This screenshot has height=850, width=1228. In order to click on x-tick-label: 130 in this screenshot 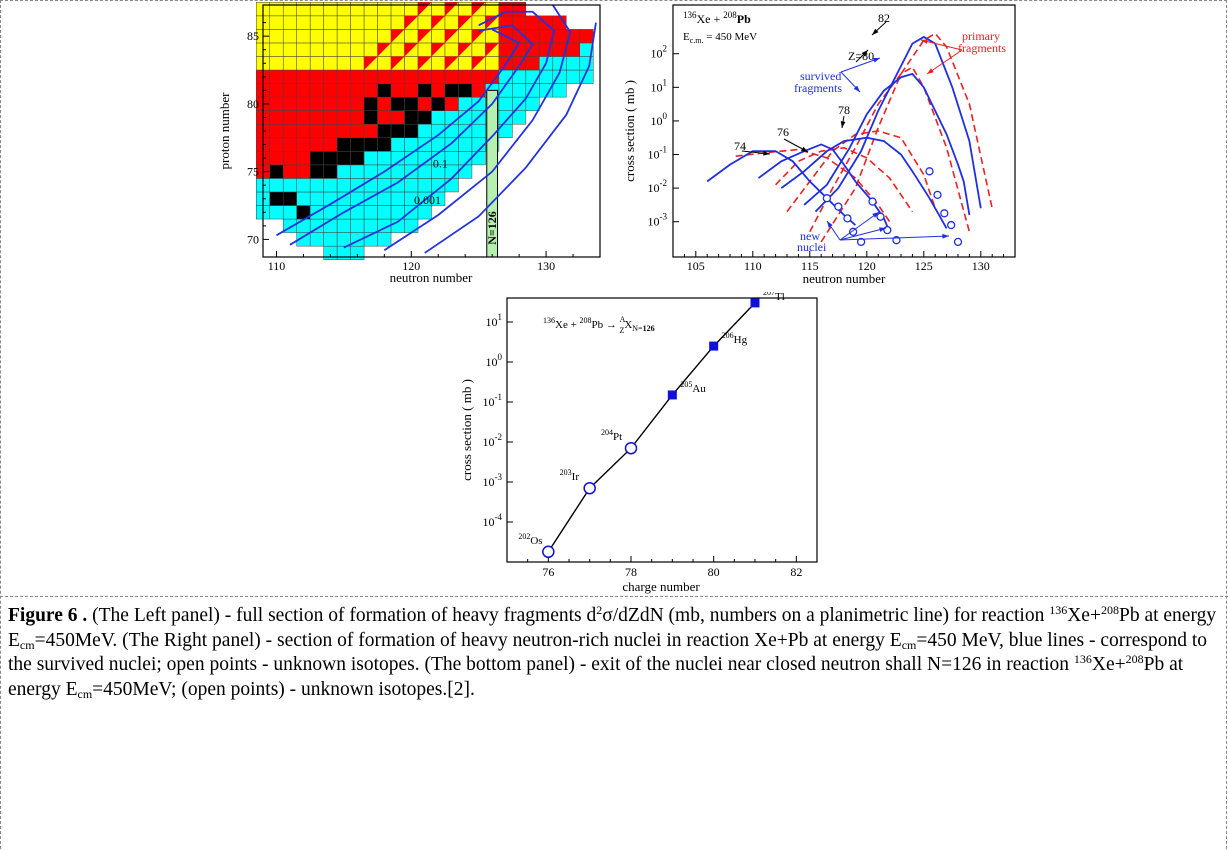, I will do `click(981, 266)`.